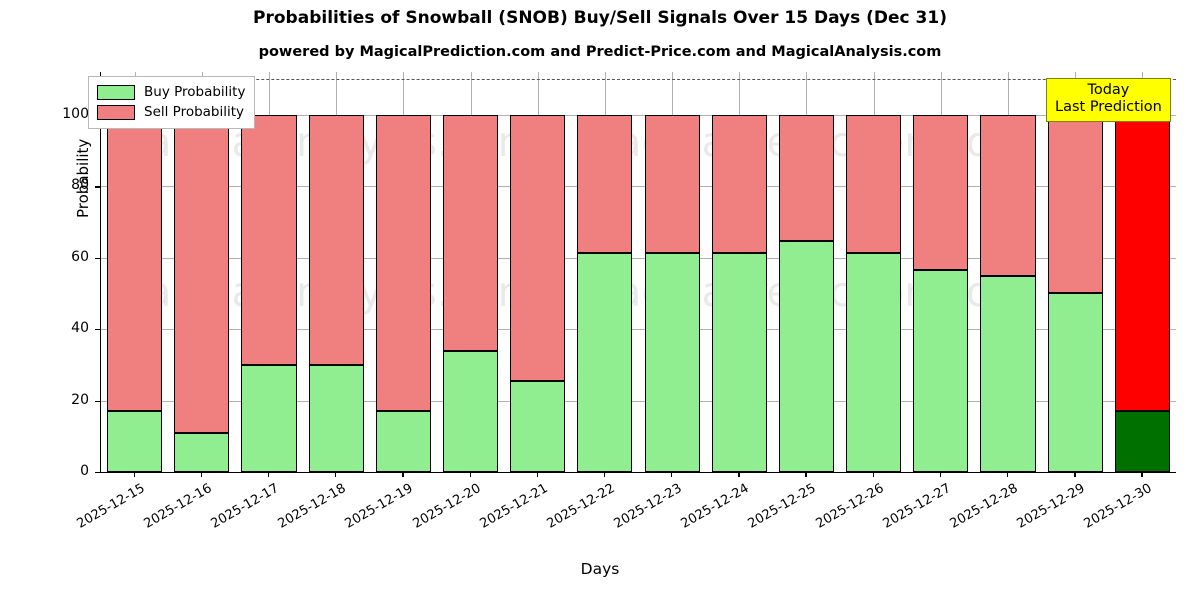 This screenshot has height=600, width=1200. I want to click on legend-item: Sell Probability, so click(171, 112).